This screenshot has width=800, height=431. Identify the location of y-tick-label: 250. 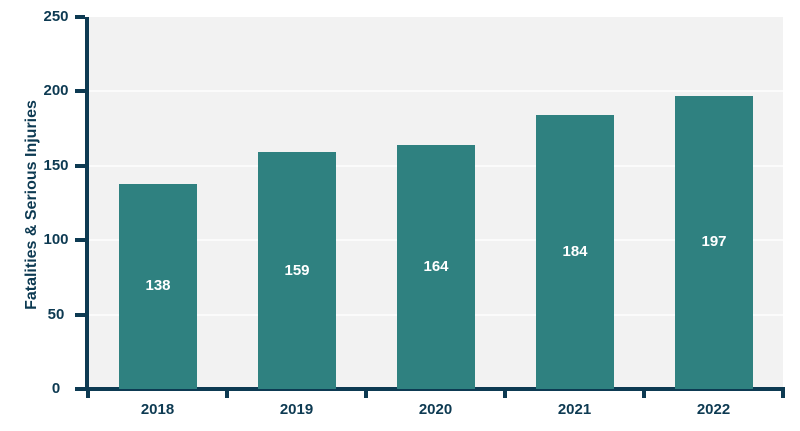
(56, 16).